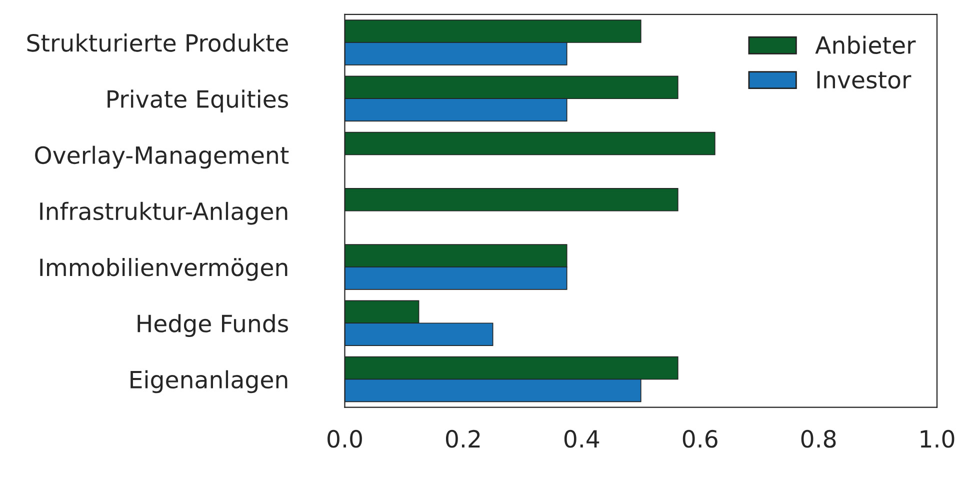 The image size is (963, 482). Describe the element at coordinates (700, 439) in the screenshot. I see `x-tick-label: 0.6` at that location.